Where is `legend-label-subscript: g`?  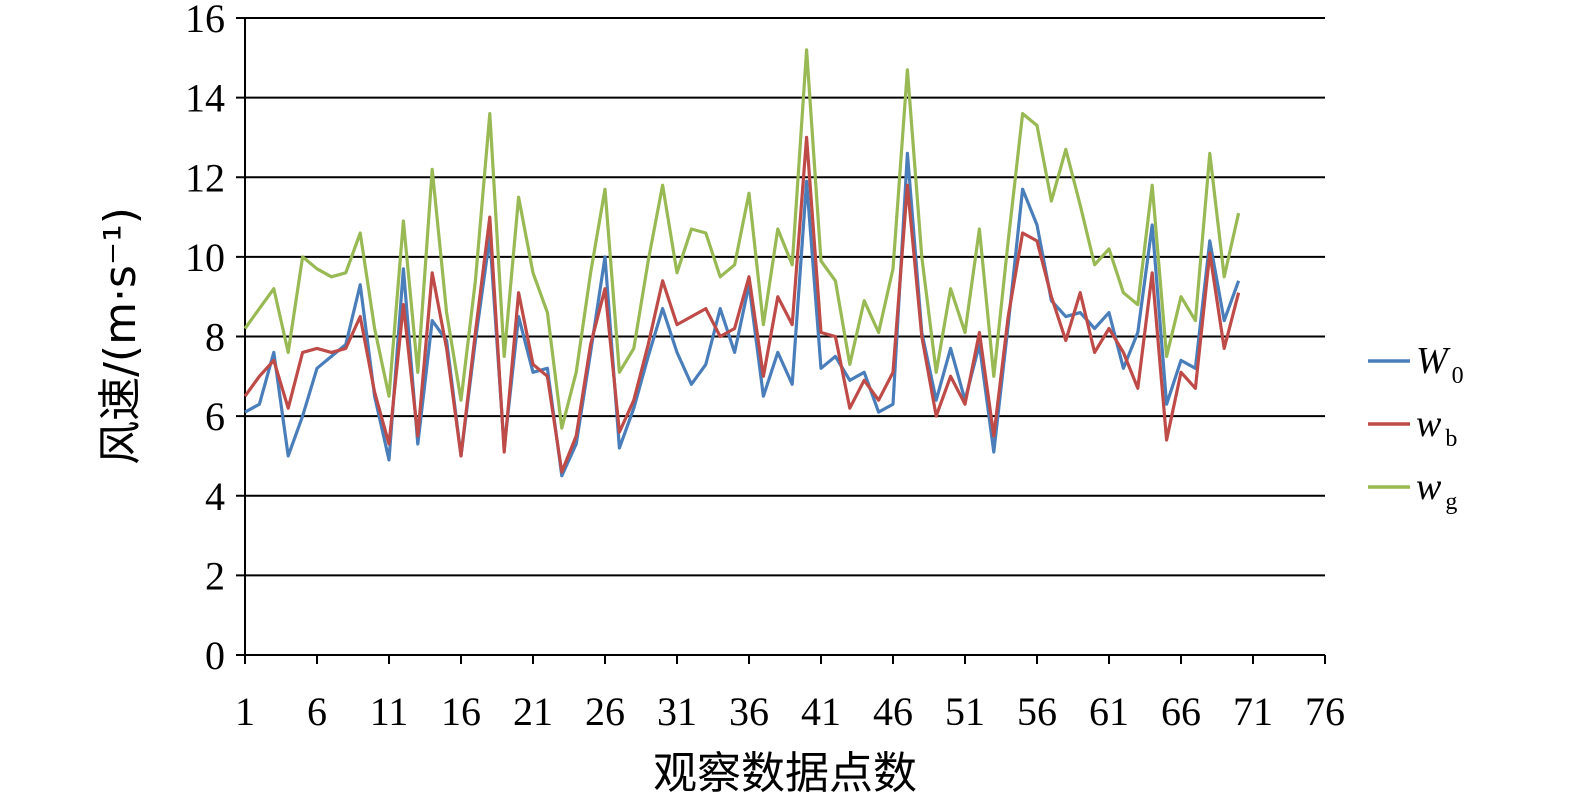 legend-label-subscript: g is located at coordinates (1451, 502).